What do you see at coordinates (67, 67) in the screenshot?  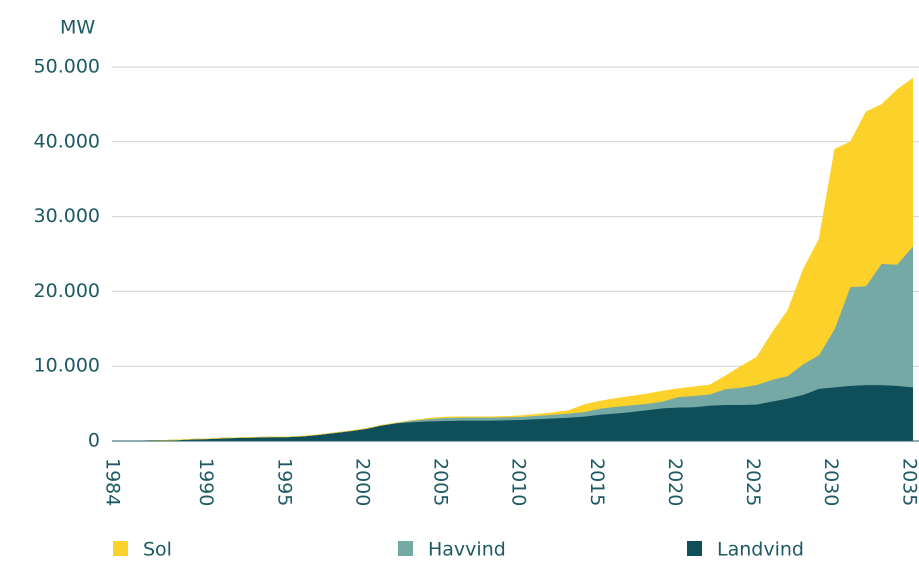 I see `y-tick-label: 50.000` at bounding box center [67, 67].